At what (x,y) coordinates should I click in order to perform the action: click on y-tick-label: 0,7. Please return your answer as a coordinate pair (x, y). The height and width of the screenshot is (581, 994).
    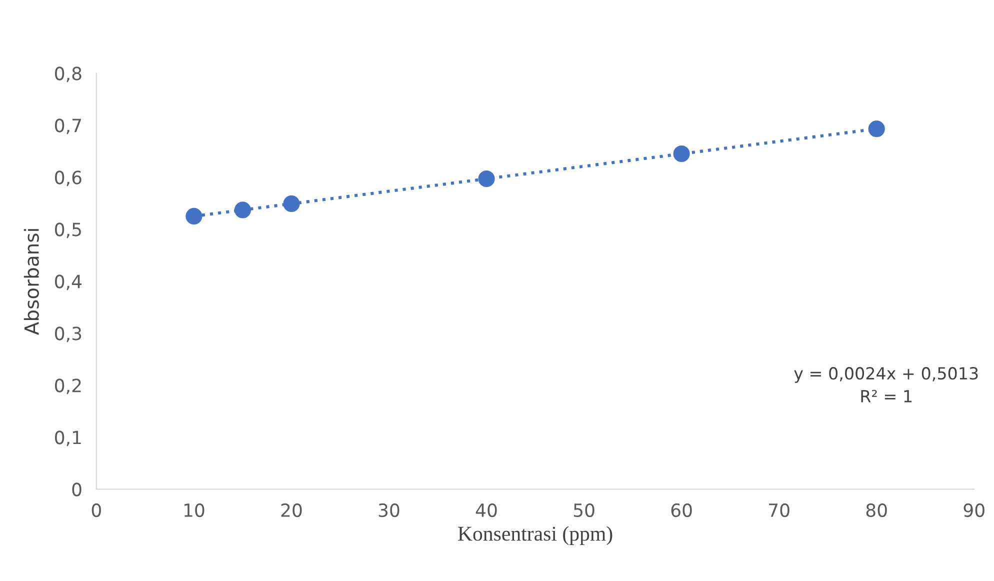
    Looking at the image, I should click on (68, 126).